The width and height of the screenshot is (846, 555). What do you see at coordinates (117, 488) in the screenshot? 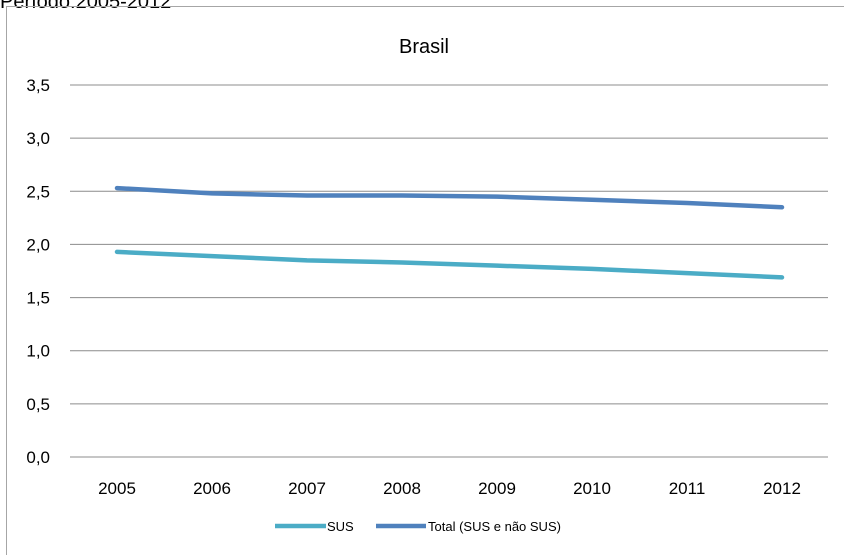
I see `x-tick-label: 2005` at bounding box center [117, 488].